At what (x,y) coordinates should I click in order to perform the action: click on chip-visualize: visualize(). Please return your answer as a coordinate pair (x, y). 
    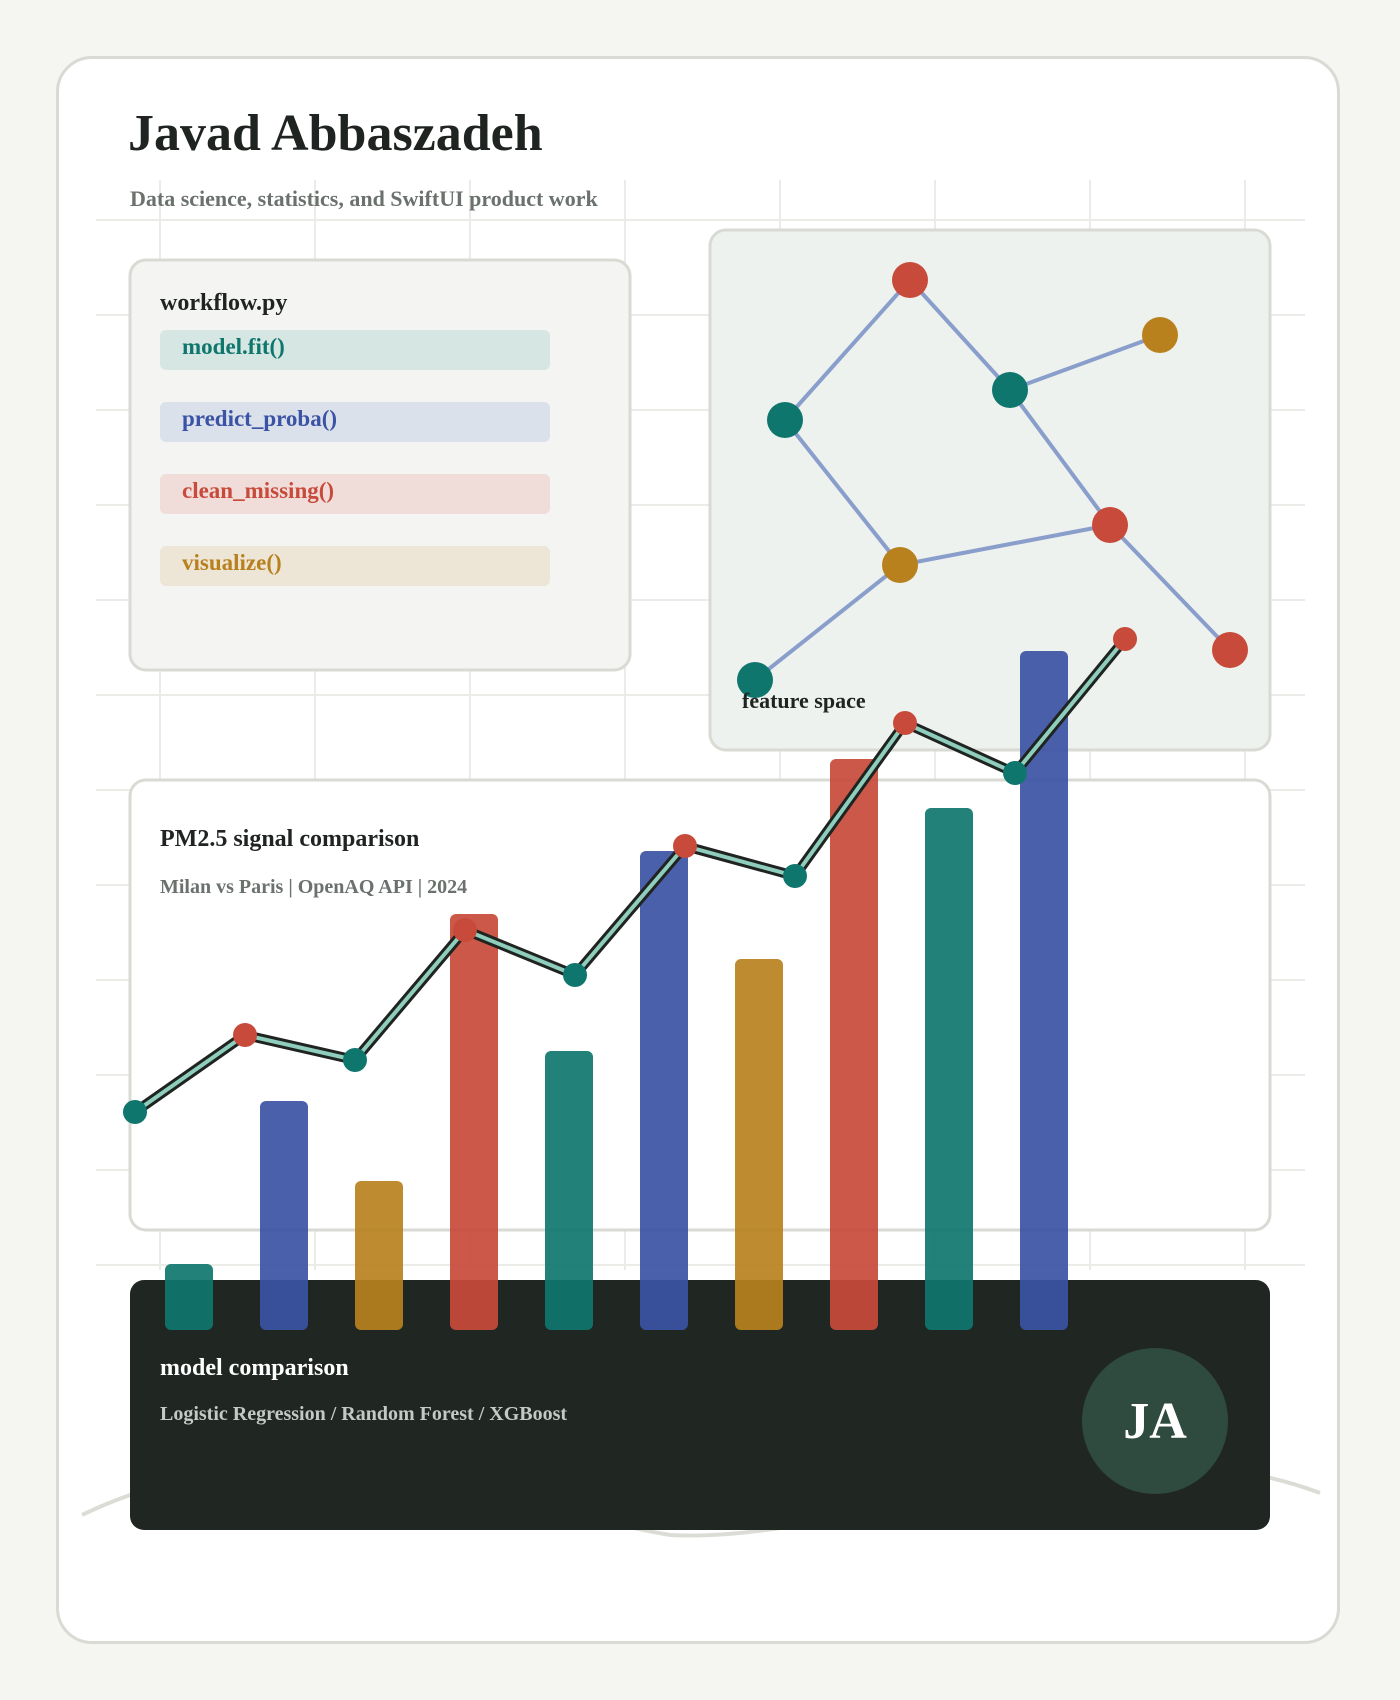
    Looking at the image, I should click on (232, 562).